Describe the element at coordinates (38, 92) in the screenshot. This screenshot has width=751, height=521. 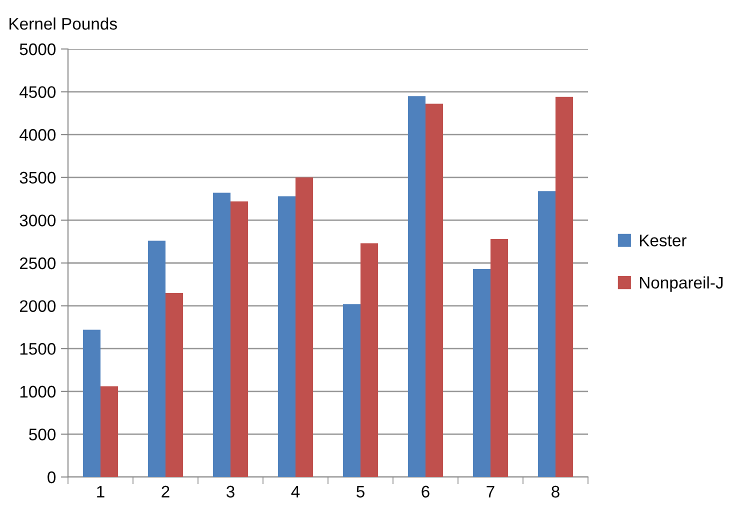
I see `y-tick-label: 4500` at that location.